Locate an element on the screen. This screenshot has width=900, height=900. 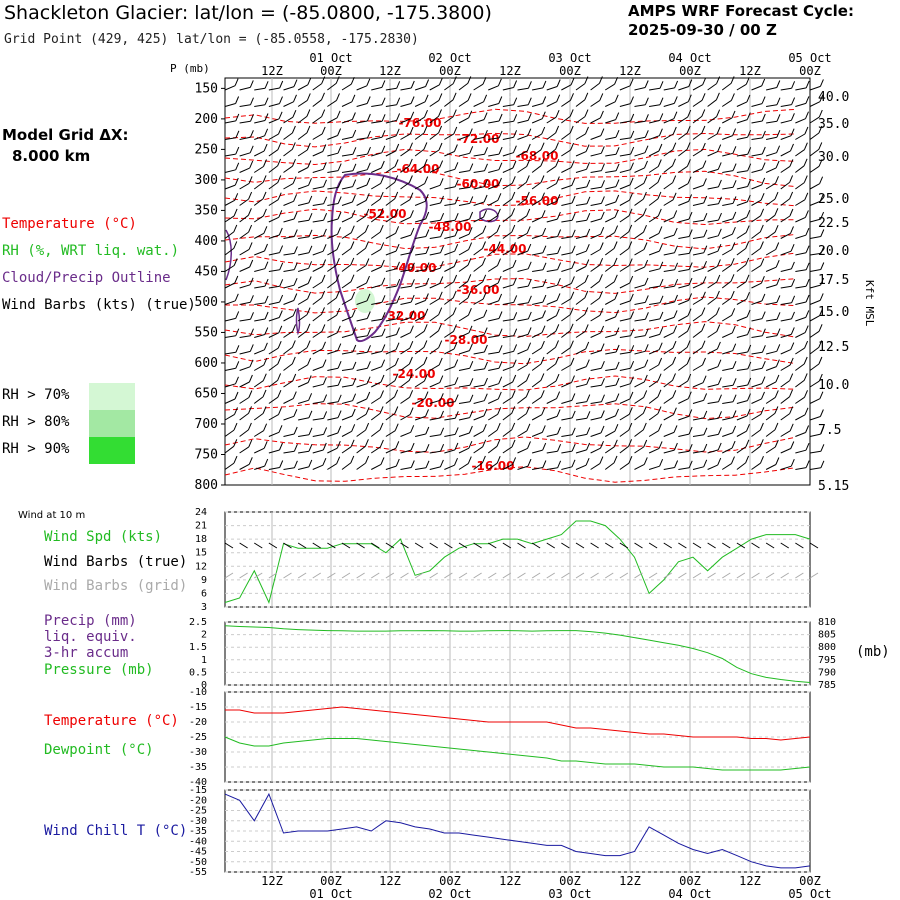
temp-tick-label: -15 is located at coordinates (198, 707).